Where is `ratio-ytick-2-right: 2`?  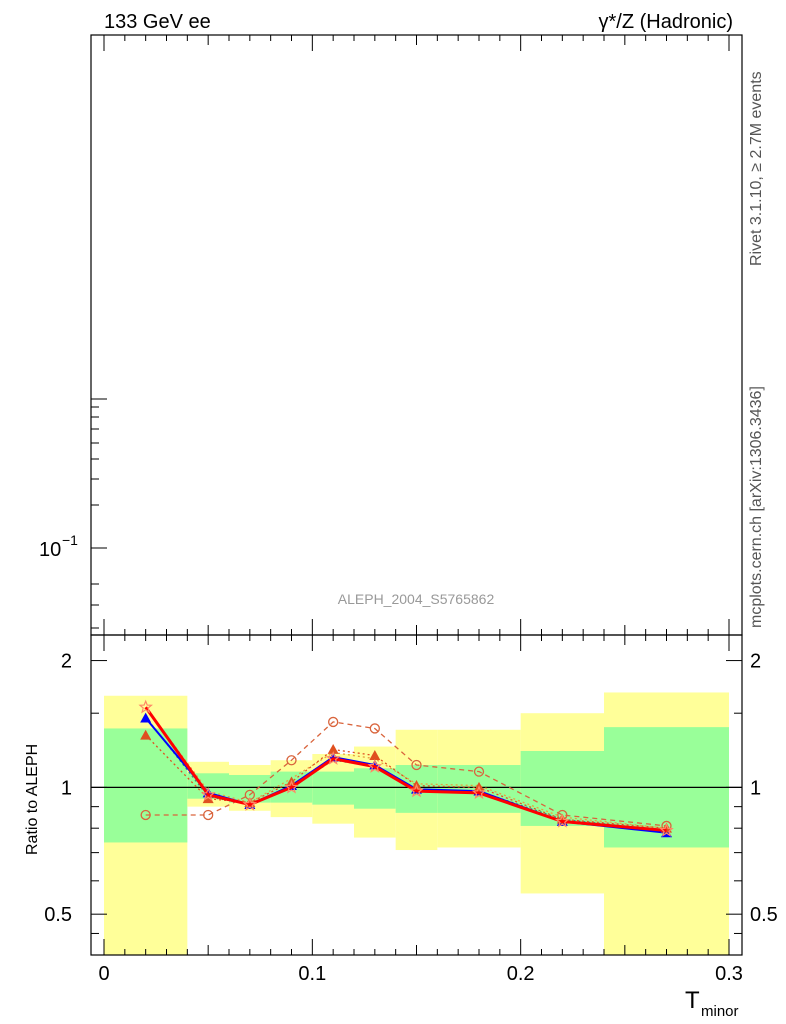
ratio-ytick-2-right: 2 is located at coordinates (755, 662).